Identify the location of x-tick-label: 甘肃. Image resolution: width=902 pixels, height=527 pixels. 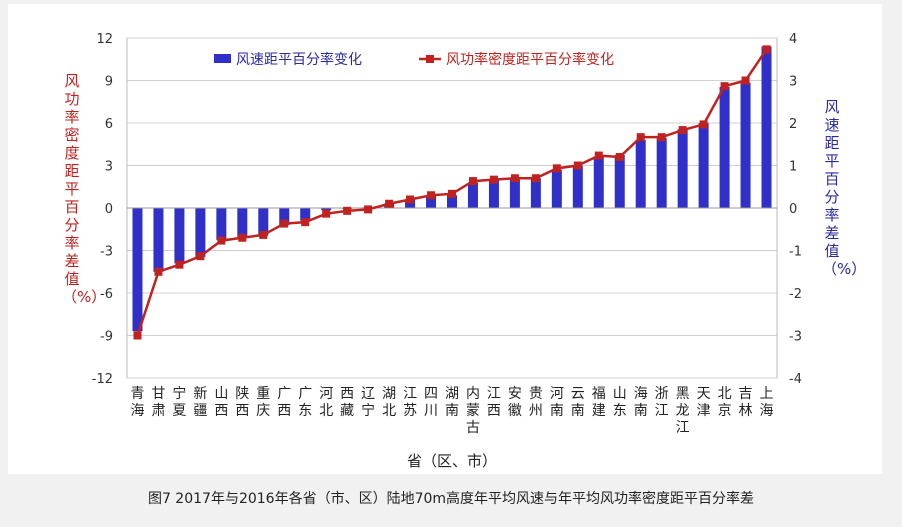
(158, 402).